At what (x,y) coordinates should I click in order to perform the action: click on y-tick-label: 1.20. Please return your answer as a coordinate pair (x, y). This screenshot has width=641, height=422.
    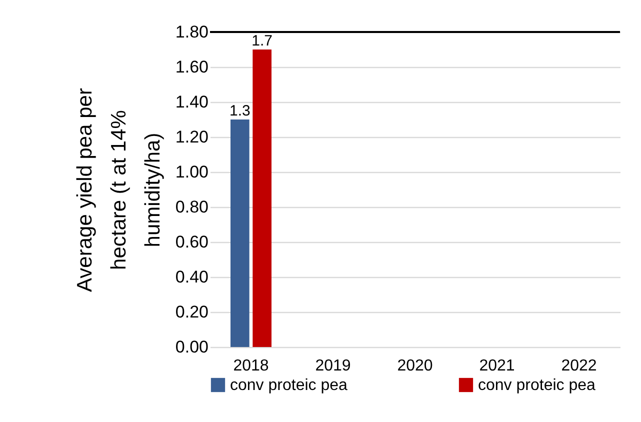
    Looking at the image, I should click on (191, 137).